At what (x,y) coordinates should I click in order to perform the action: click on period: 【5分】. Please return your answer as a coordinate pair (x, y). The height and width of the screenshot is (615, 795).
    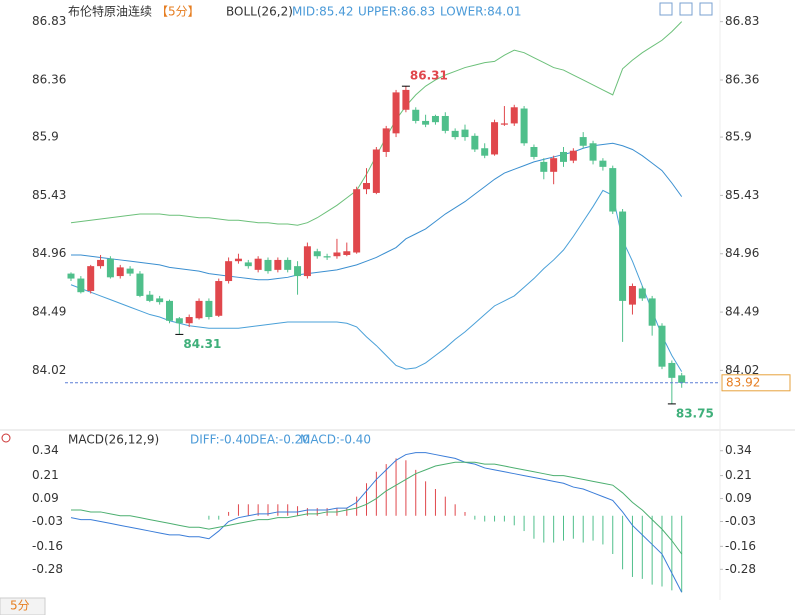
    Looking at the image, I should click on (178, 12).